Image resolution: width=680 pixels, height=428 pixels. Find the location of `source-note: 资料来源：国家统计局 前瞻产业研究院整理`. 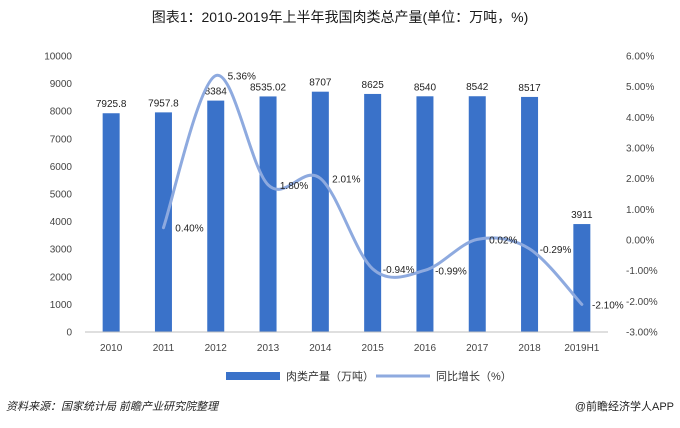

source-note: 资料来源：国家统计局 前瞻产业研究院整理 is located at coordinates (113, 406).